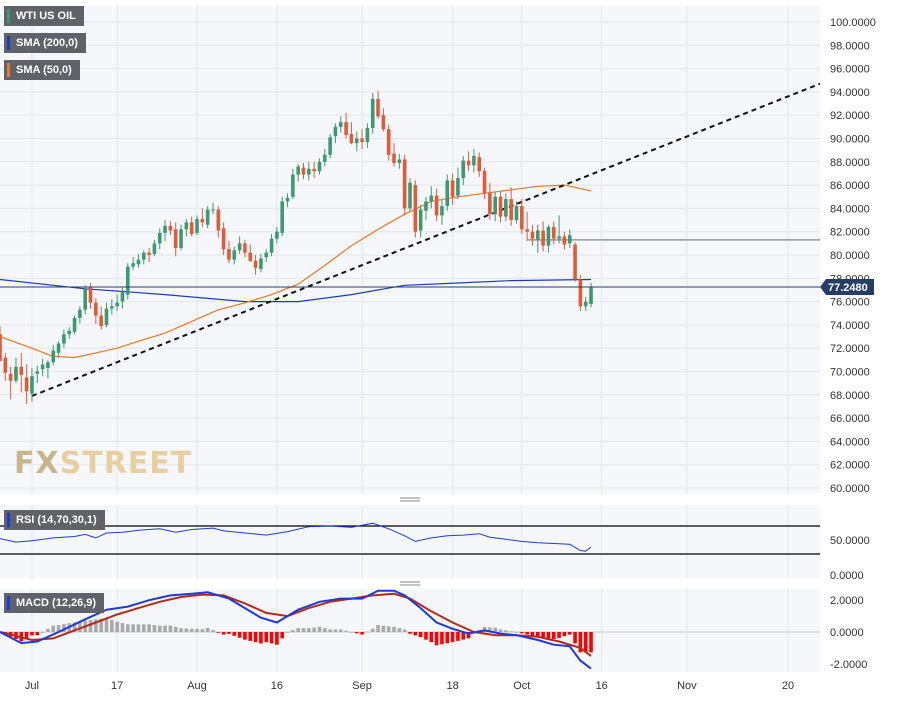 This screenshot has height=702, width=898. I want to click on legend-rsi: RSI (14,70,30,1), so click(54, 520).